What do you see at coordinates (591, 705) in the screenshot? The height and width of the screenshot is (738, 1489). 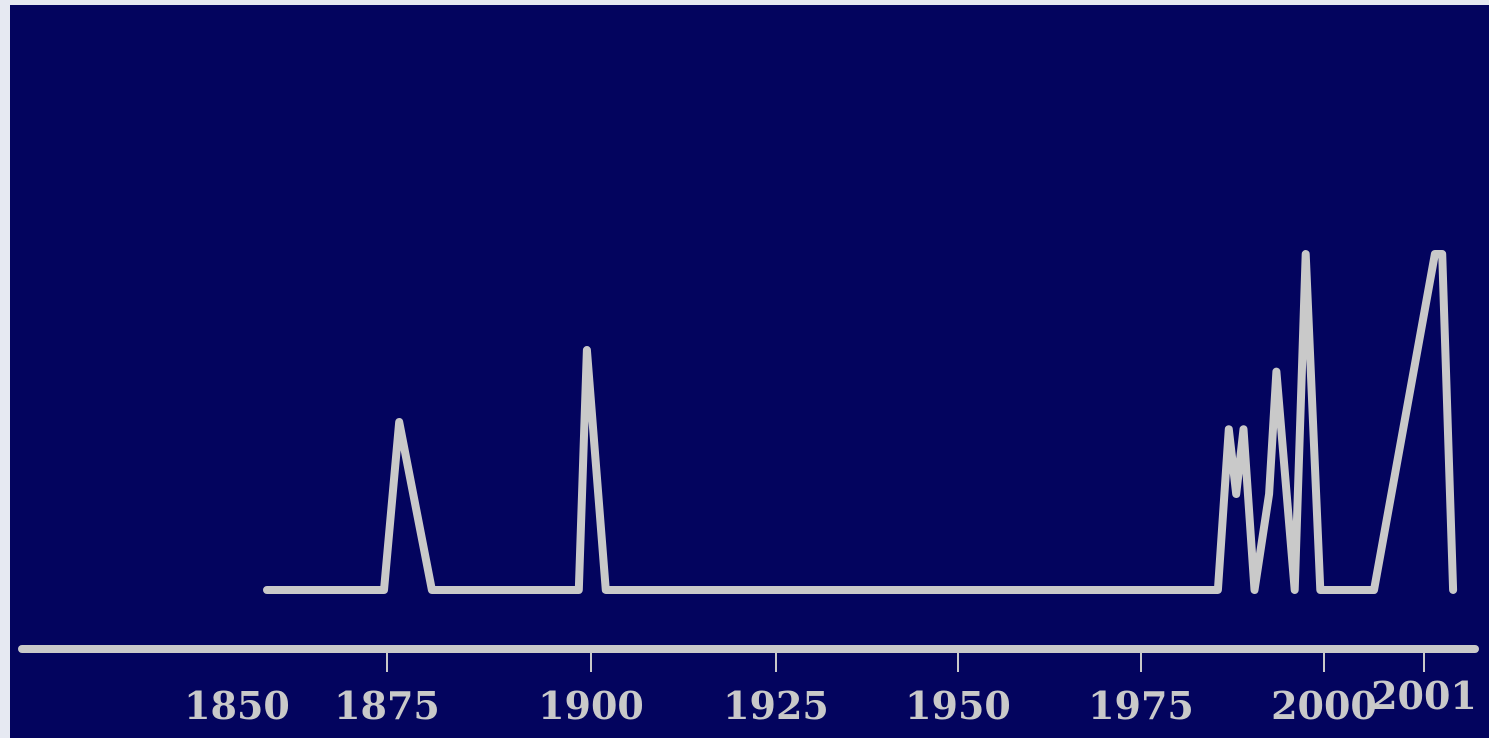 I see `x-tick-label-1900: 1900` at bounding box center [591, 705].